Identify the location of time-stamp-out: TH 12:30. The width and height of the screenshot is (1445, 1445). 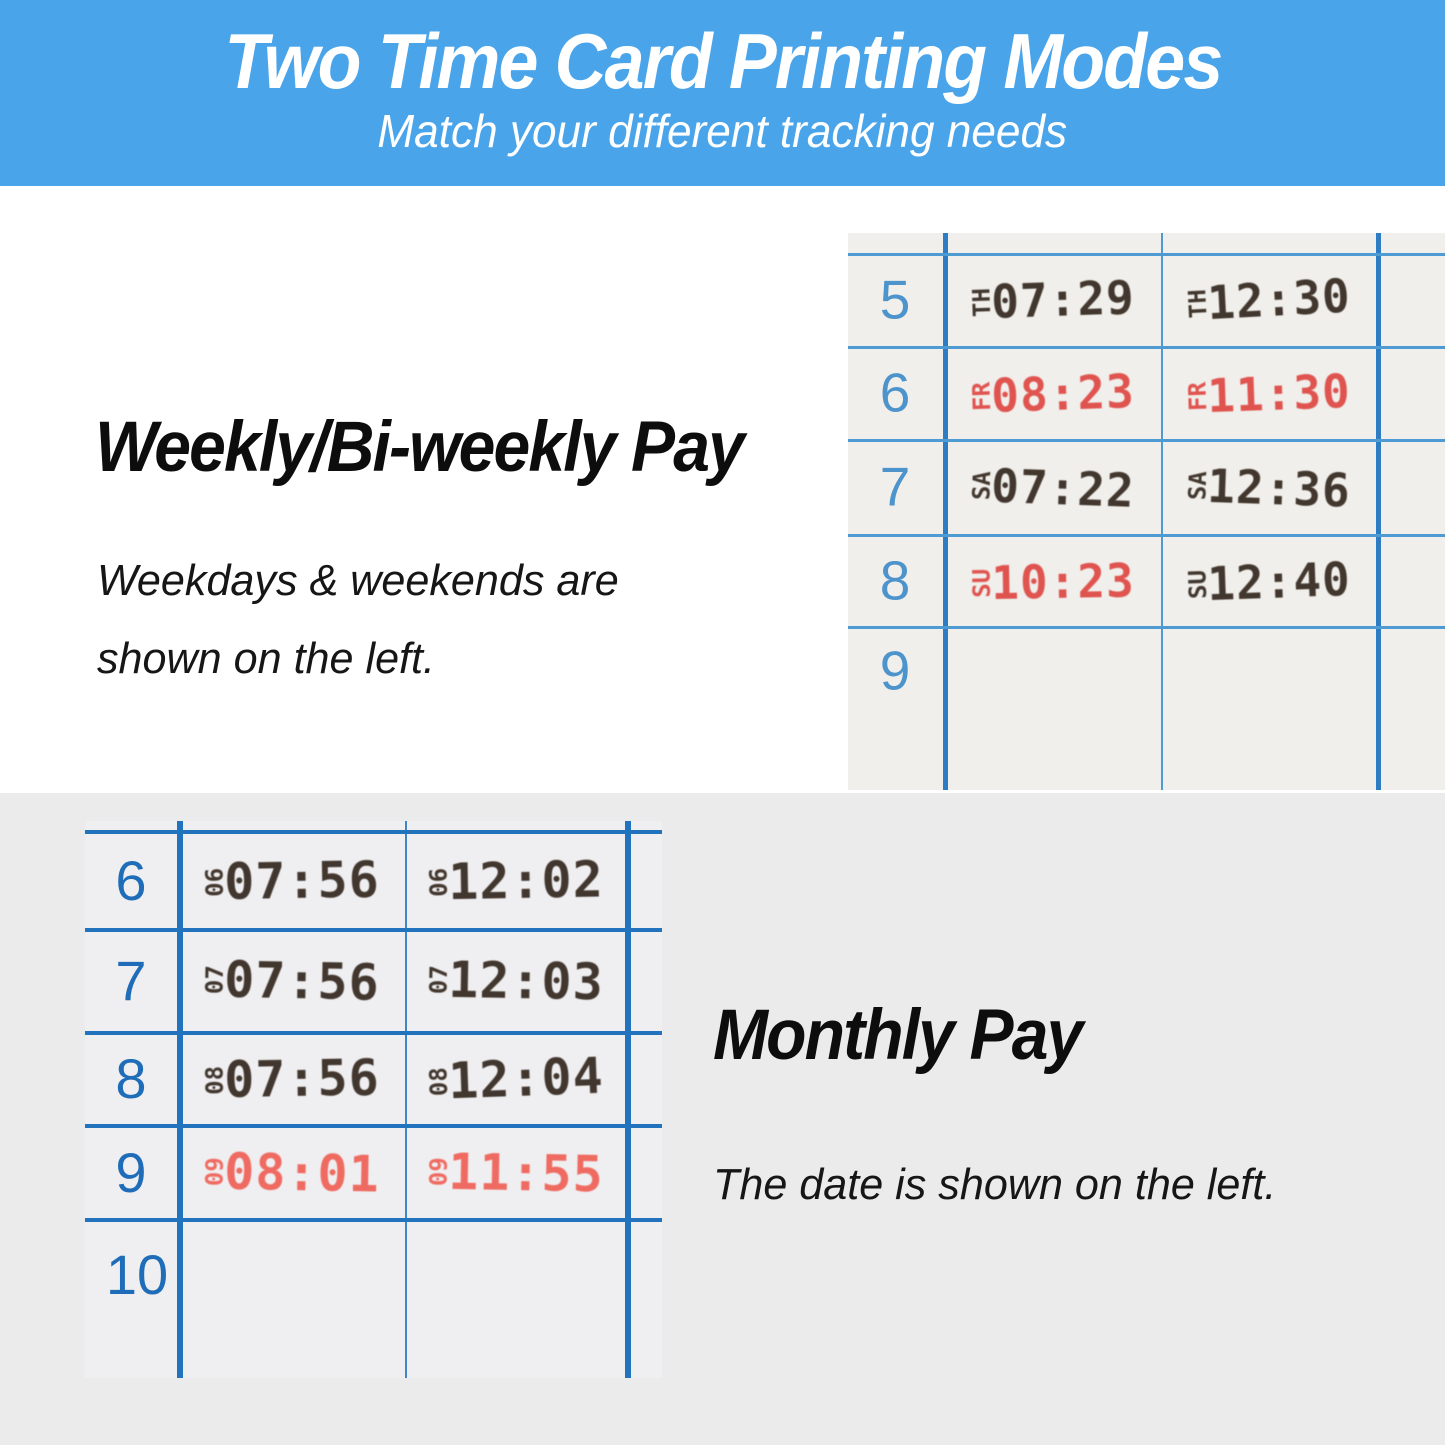
(1267, 299).